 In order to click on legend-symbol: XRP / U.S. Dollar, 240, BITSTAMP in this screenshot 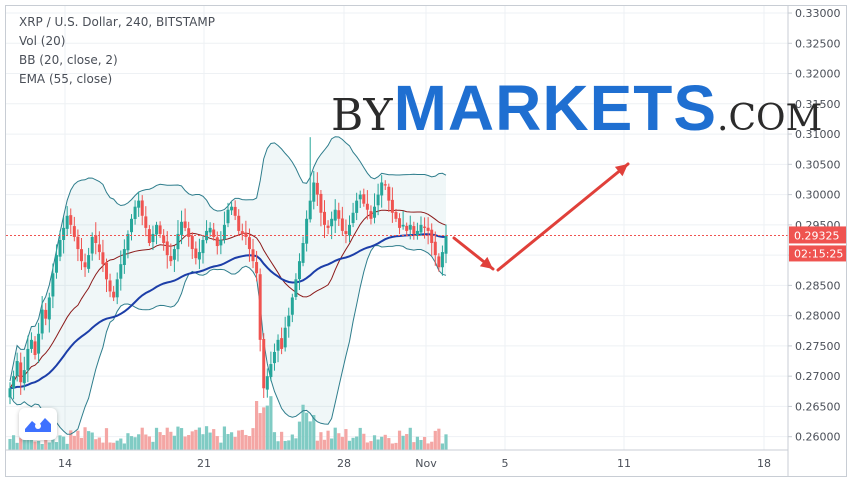, I will do `click(117, 22)`.